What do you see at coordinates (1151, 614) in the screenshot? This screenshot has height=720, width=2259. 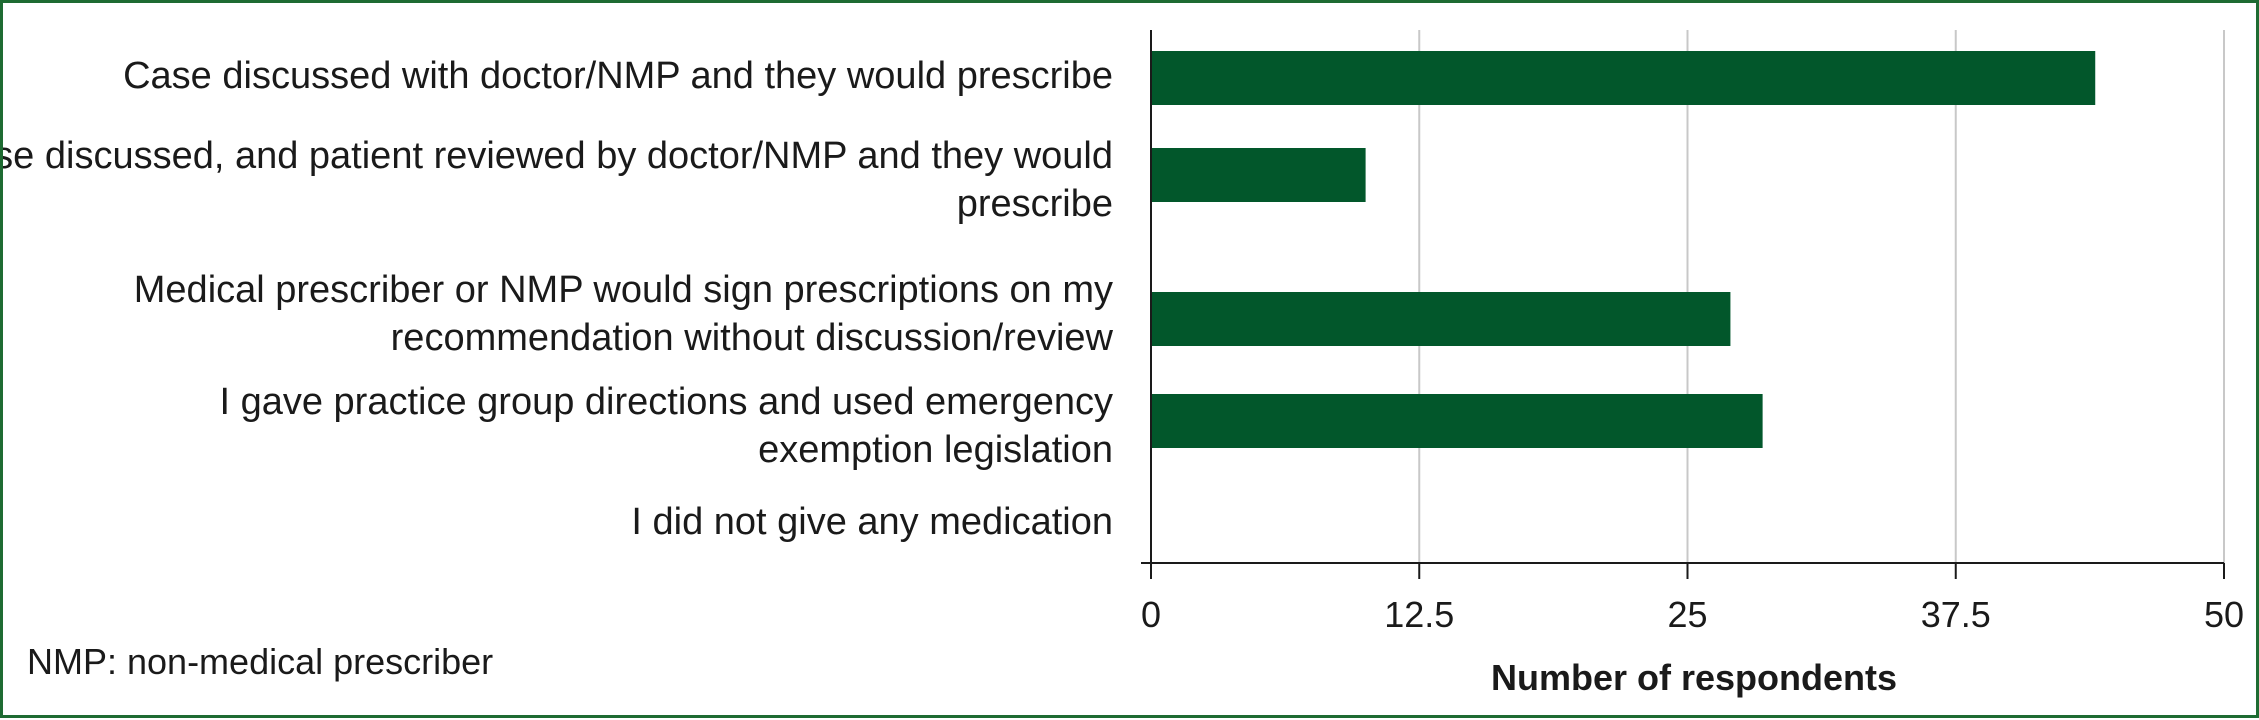 I see `x-tick-label: 0` at bounding box center [1151, 614].